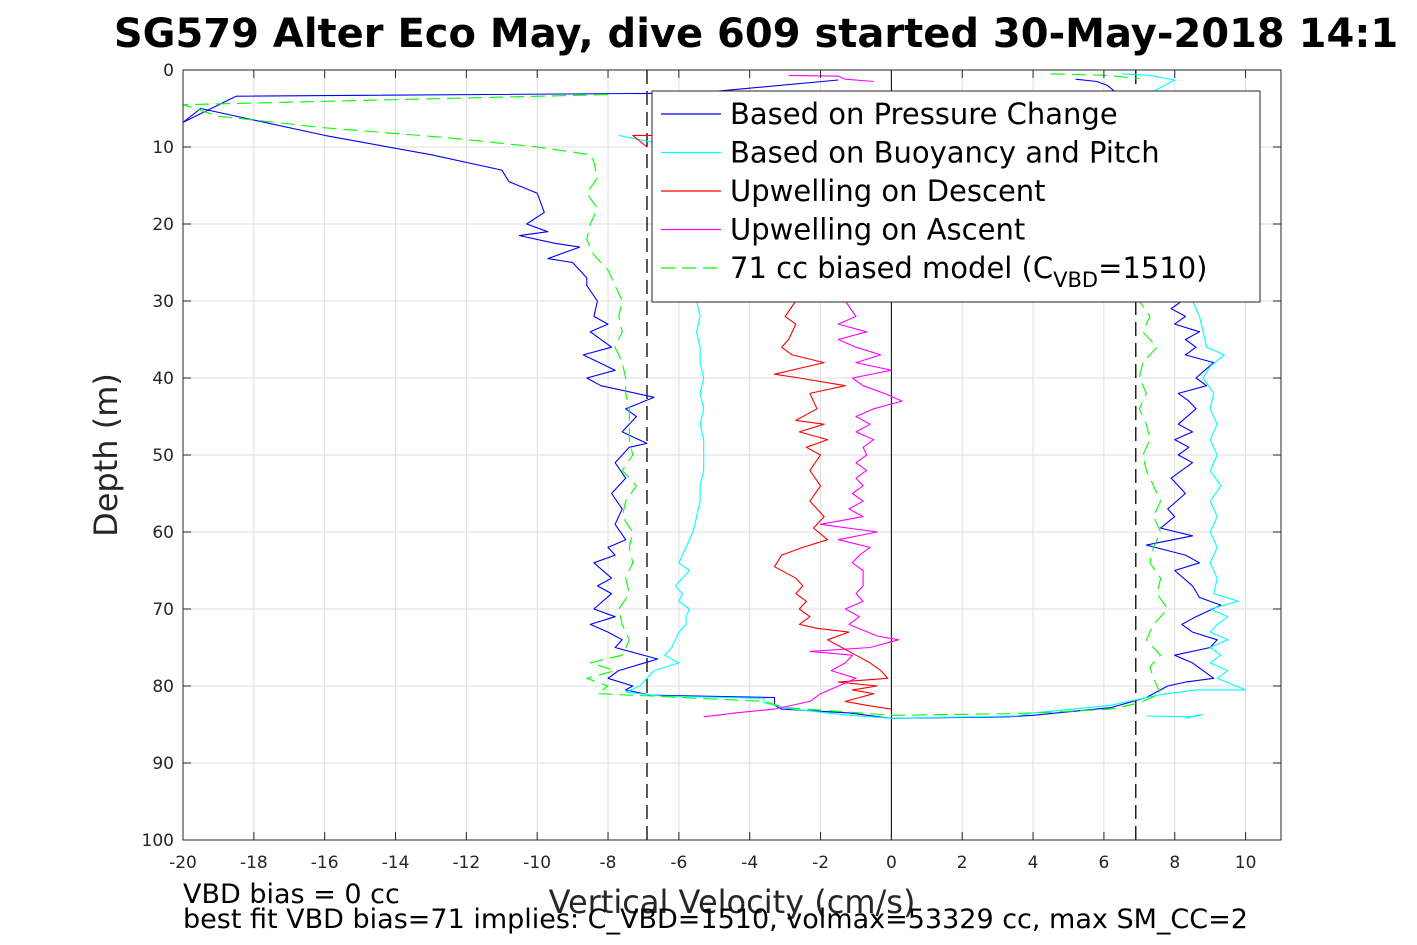 This screenshot has width=1417, height=945. What do you see at coordinates (969, 271) in the screenshot?
I see `legend-label: 71 cc biased model (CVBD=1510)` at bounding box center [969, 271].